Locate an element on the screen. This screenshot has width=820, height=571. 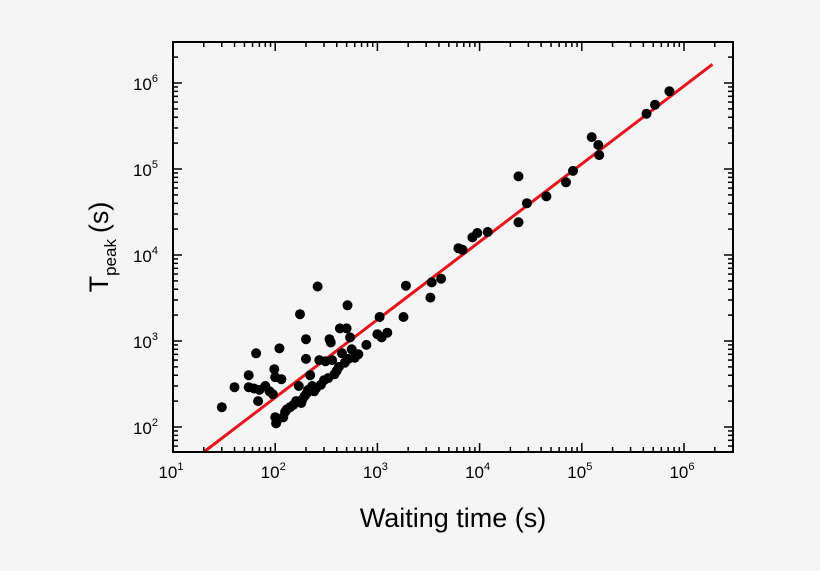
x-axis-title: Waiting time (s) is located at coordinates (453, 518).